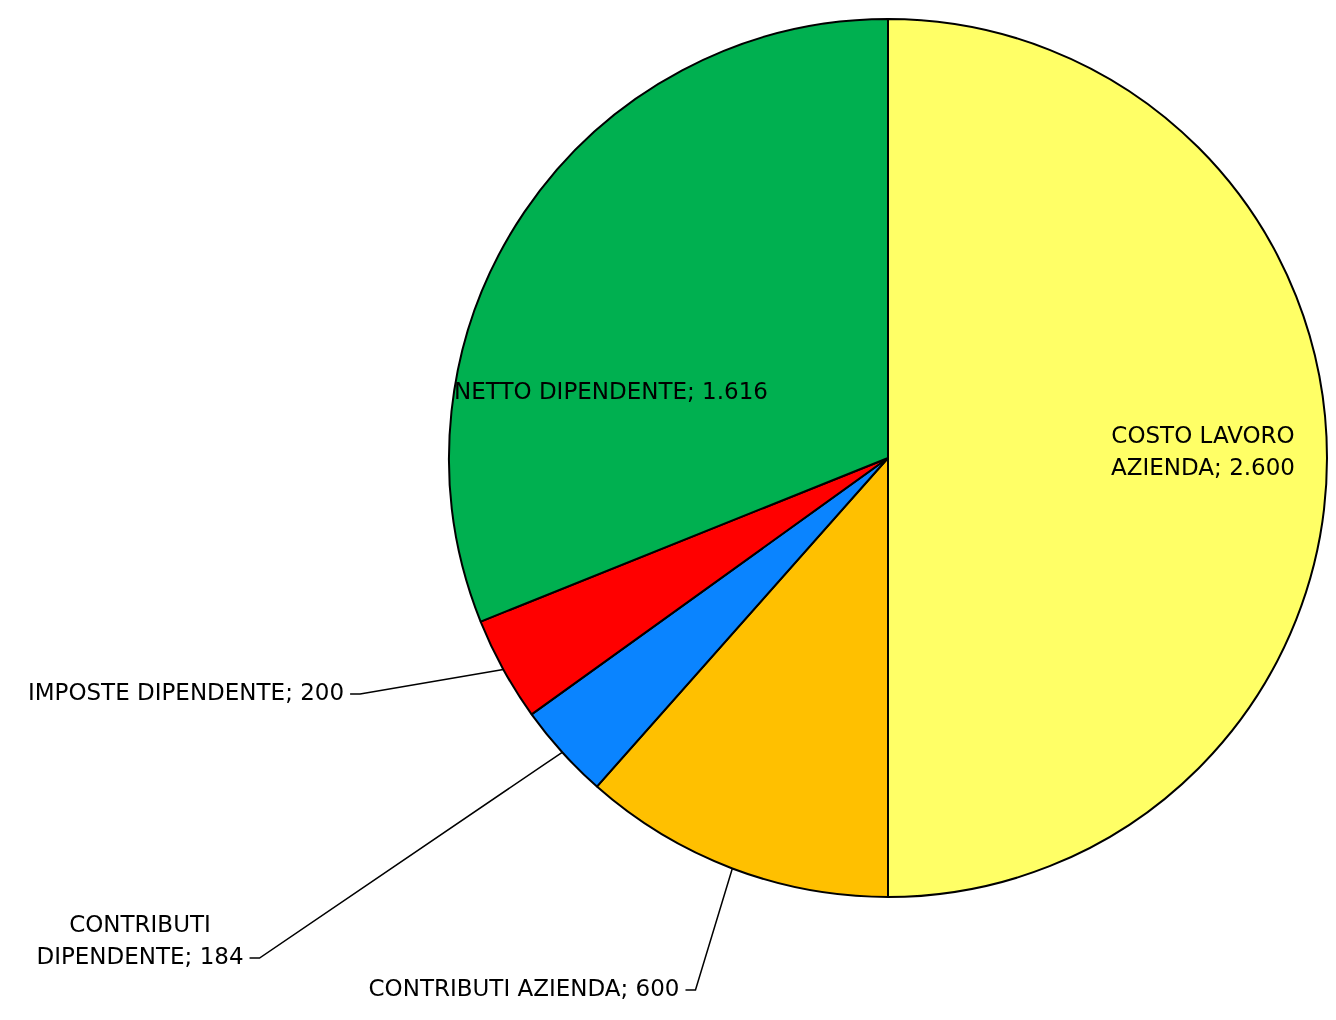  What do you see at coordinates (611, 390) in the screenshot?
I see `slice-label: NETTO DIPENDENTE; 1.616` at bounding box center [611, 390].